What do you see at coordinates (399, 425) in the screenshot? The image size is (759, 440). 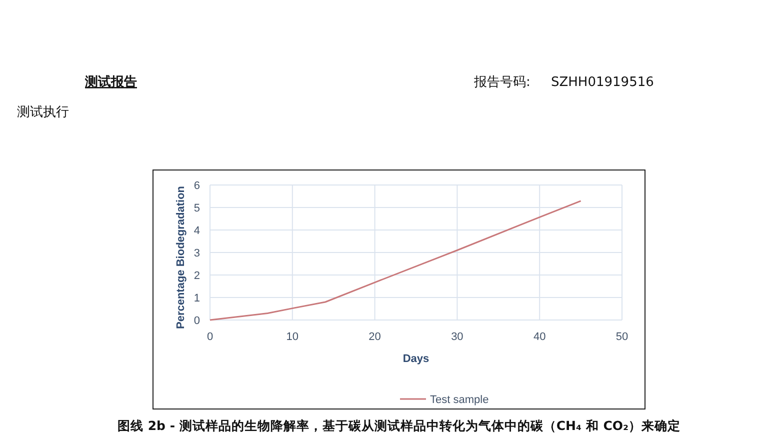 I see `text: 图线 2b - 测试样品的生物降解率，基于碳从测试样品中转化为气体中的碳（CH₄ 和 CO₂）来确定` at bounding box center [399, 425].